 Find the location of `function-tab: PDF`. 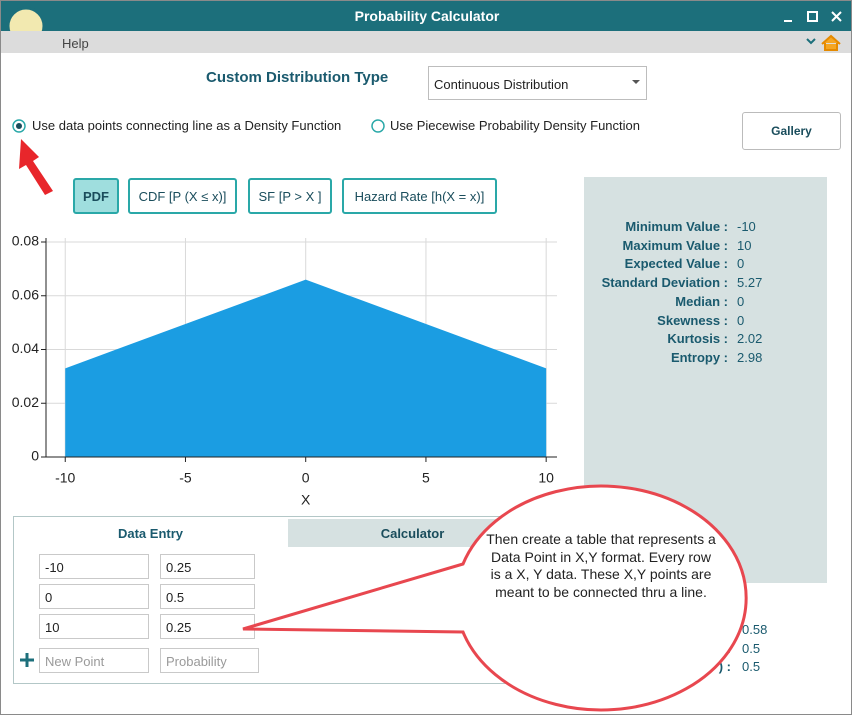

function-tab: PDF is located at coordinates (96, 196).